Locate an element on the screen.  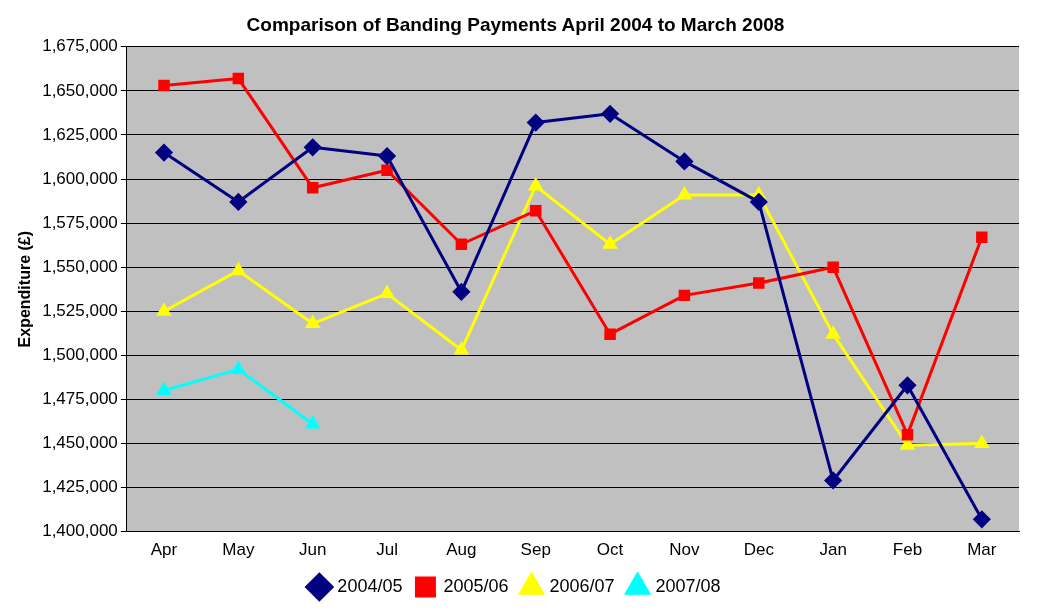
y-tick-label: 1,575,000 is located at coordinates (80, 222).